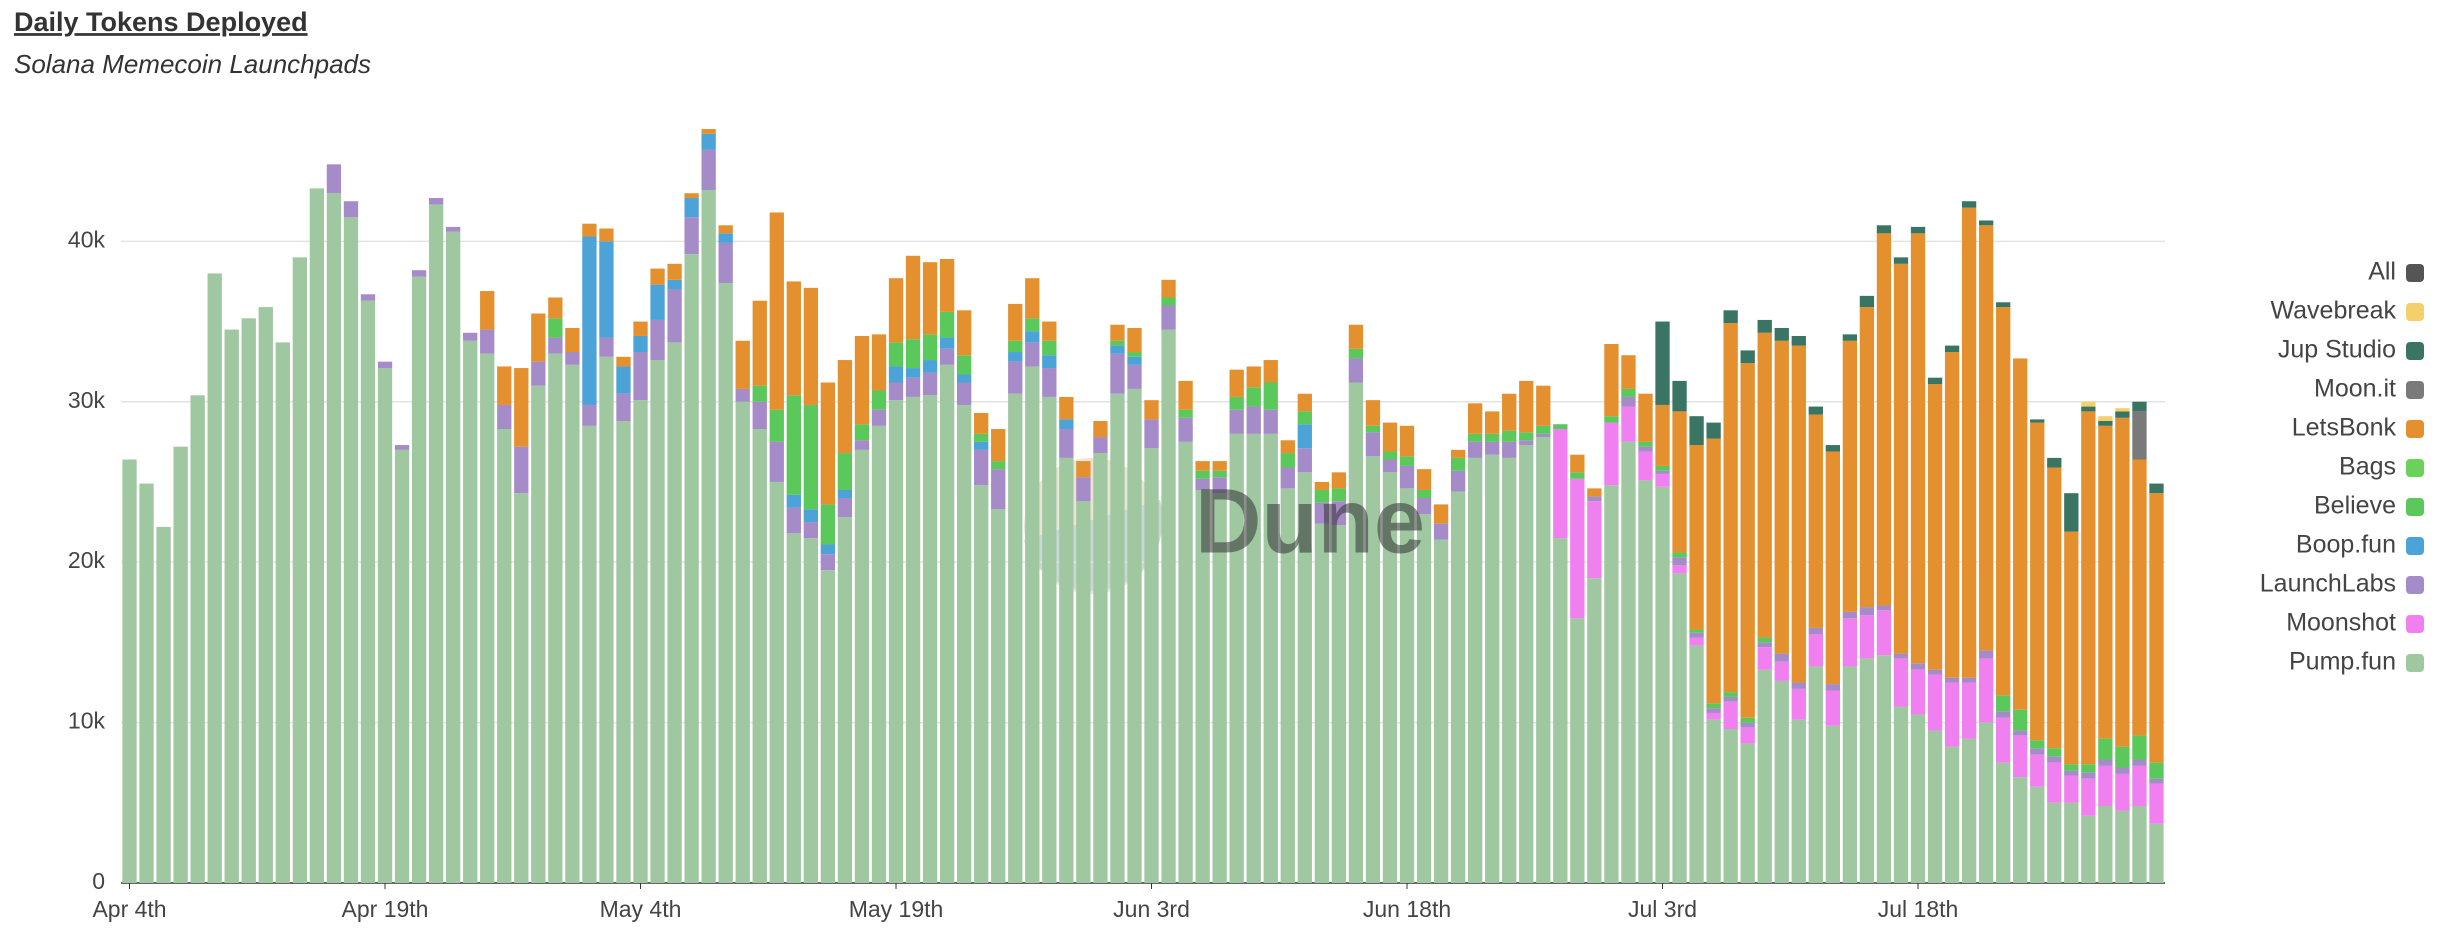 The image size is (2444, 933). What do you see at coordinates (1918, 909) in the screenshot?
I see `x-tick-label: Jul 18th` at bounding box center [1918, 909].